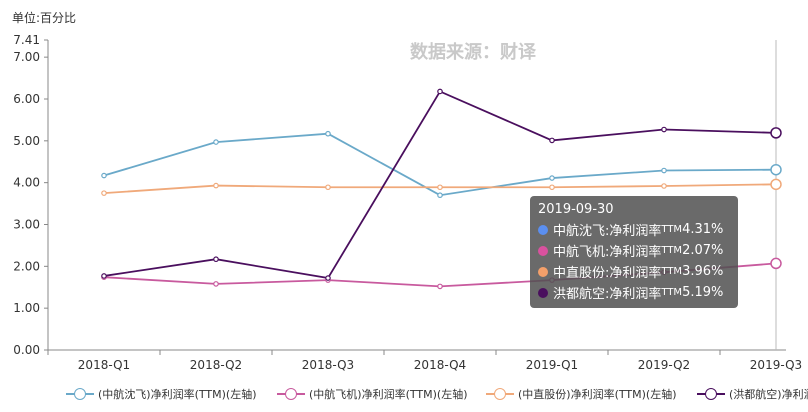 The height and width of the screenshot is (412, 808). I want to click on unit-label: 单位:百分比, so click(44, 18).